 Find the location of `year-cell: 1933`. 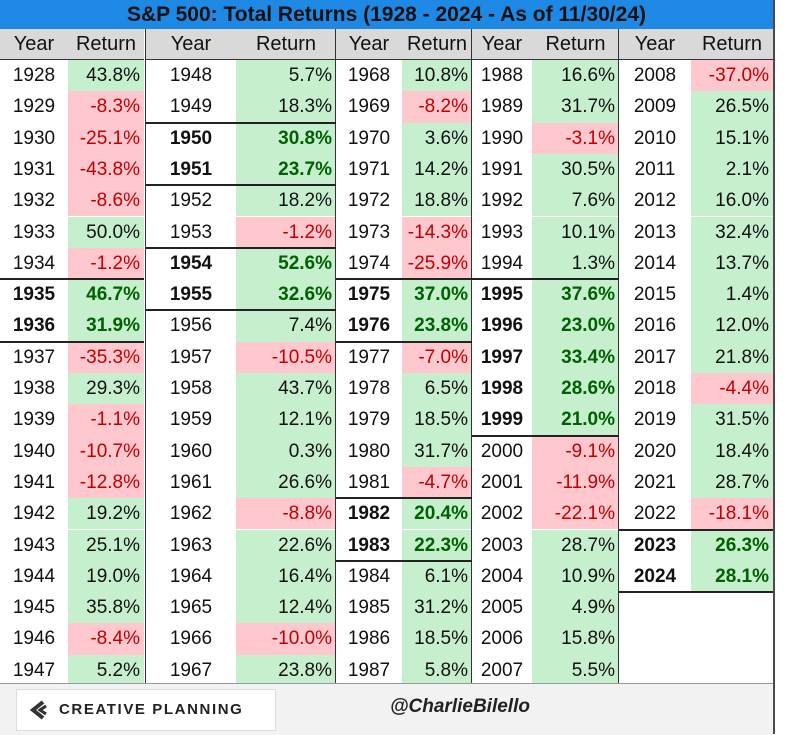

year-cell: 1933 is located at coordinates (34, 232).